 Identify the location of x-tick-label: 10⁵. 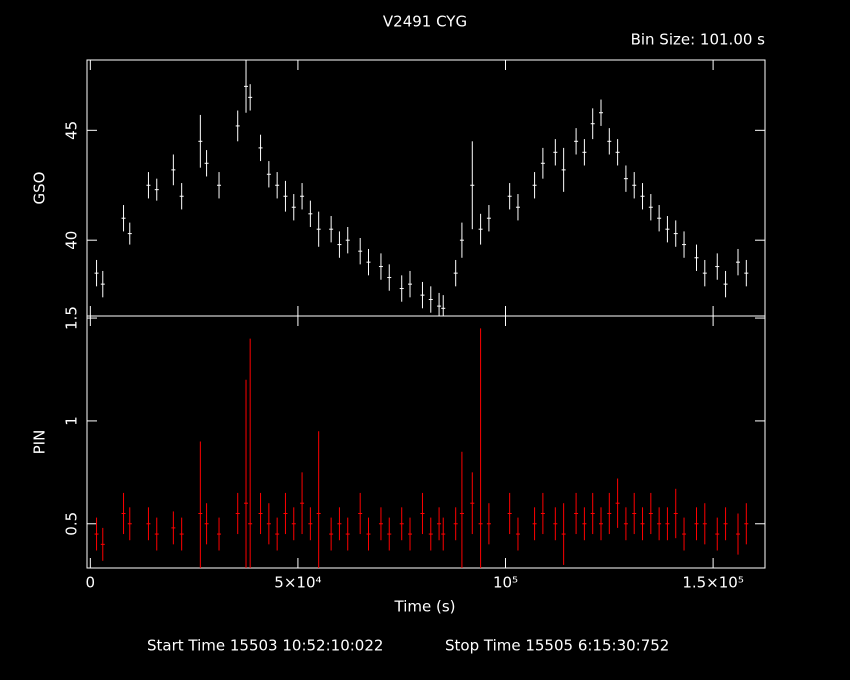
(505, 583).